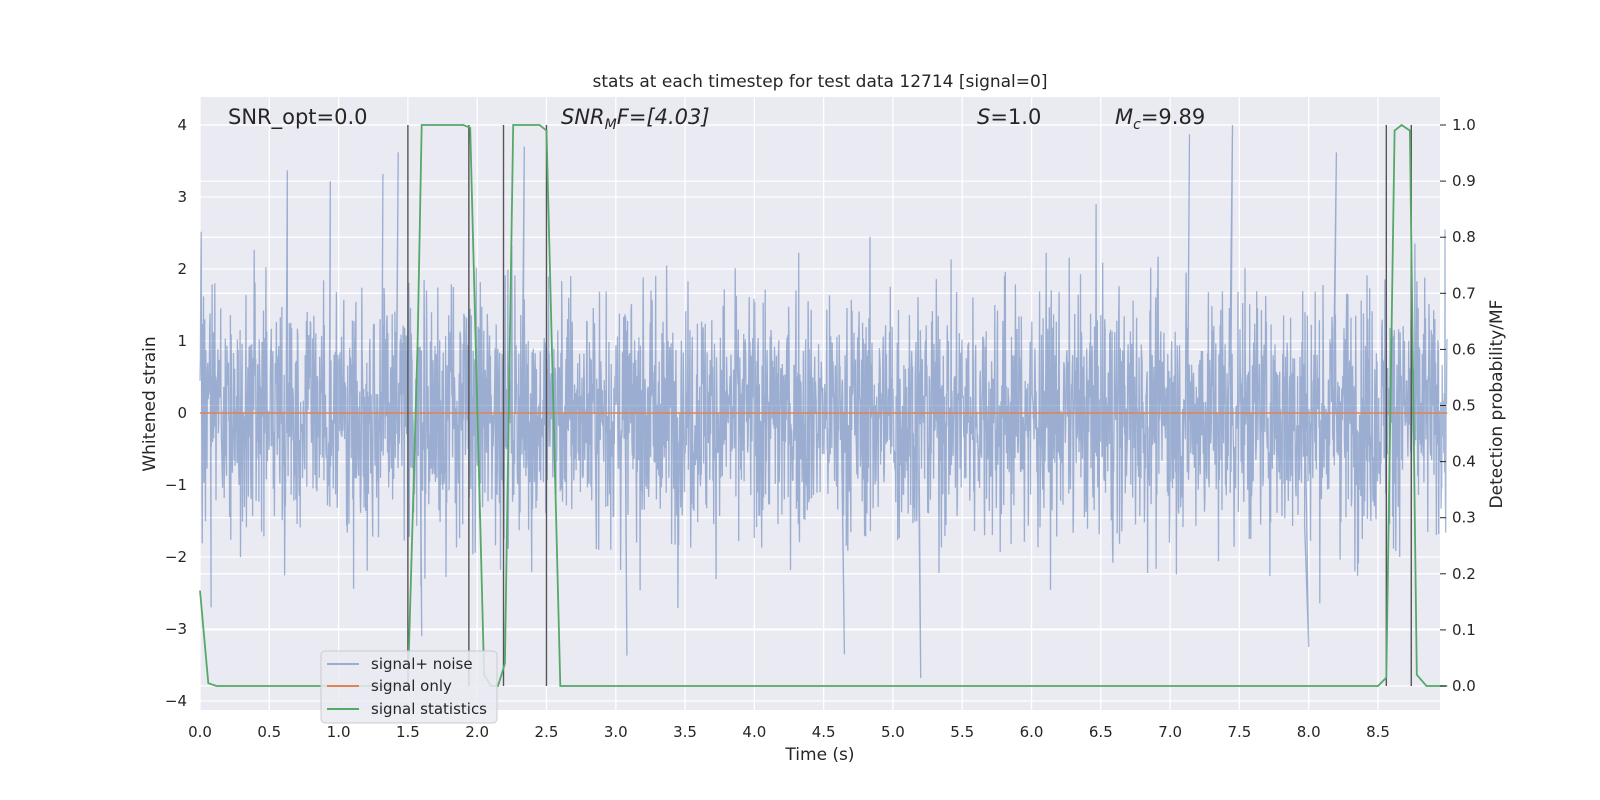 This screenshot has width=1600, height=800. Describe the element at coordinates (663, 117) in the screenshot. I see `annotation-snr-mf-rest: F=[4.03]` at that location.